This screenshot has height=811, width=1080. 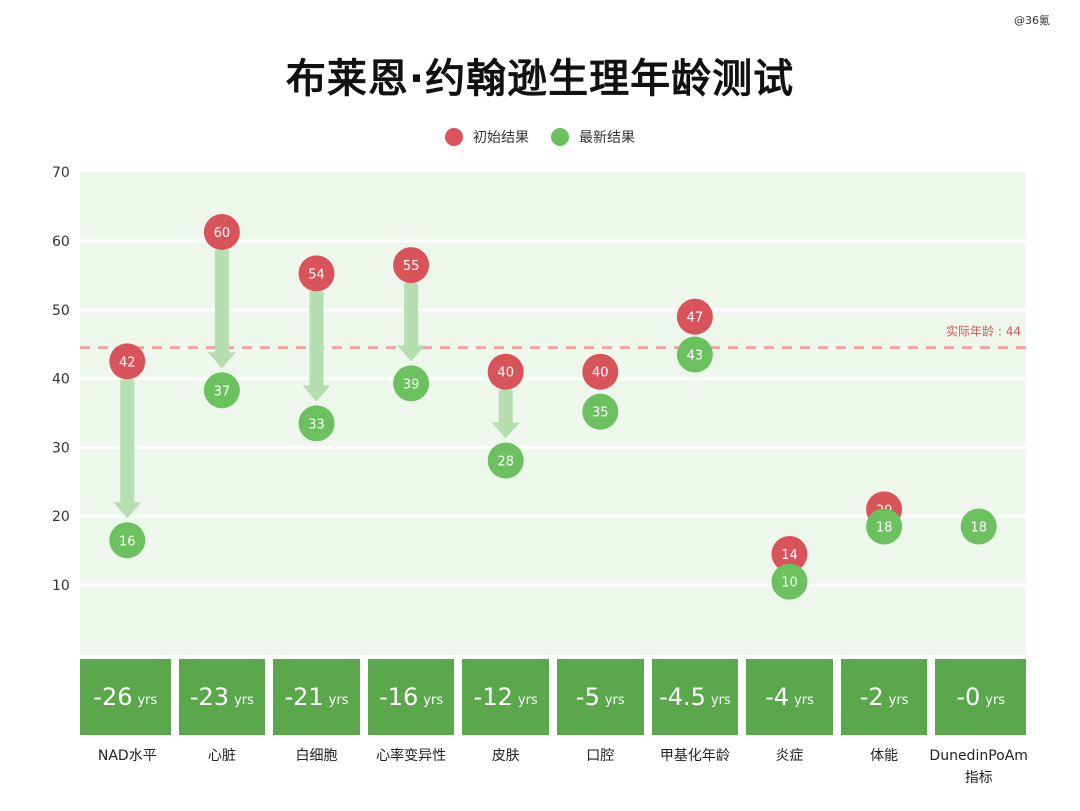 What do you see at coordinates (316, 756) in the screenshot?
I see `x-category-label: 白细胞` at bounding box center [316, 756].